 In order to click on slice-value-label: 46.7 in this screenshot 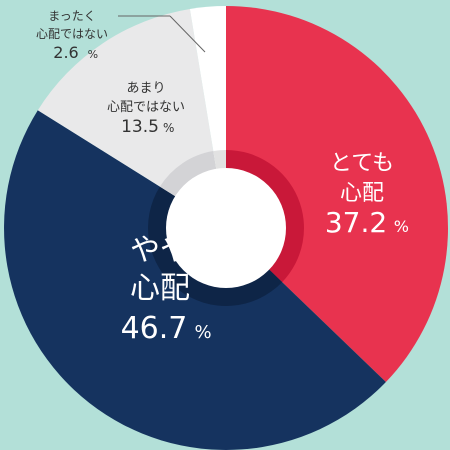, I will do `click(154, 328)`.